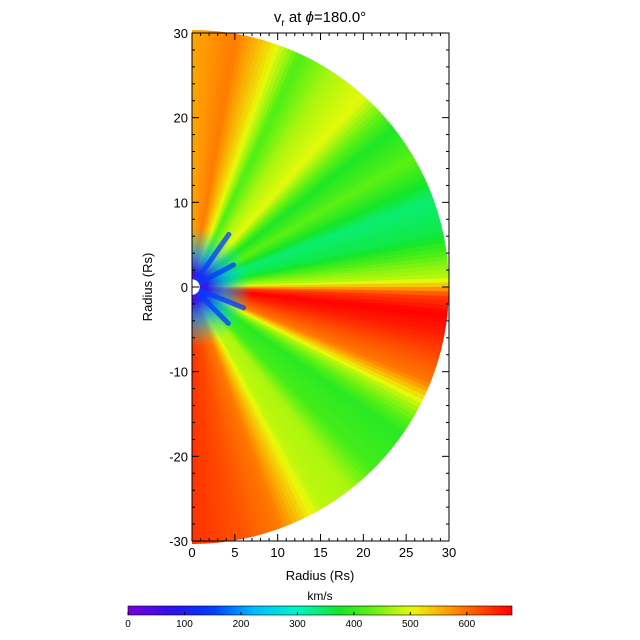 This screenshot has height=640, width=640. Describe the element at coordinates (128, 624) in the screenshot. I see `colorbar-tick-label: 0` at that location.